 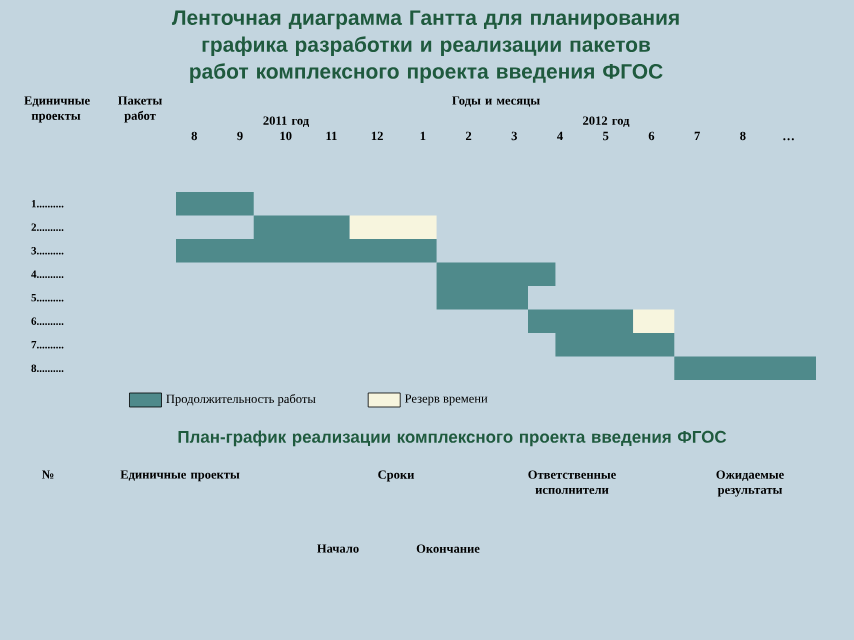 I want to click on text: План-график реализации комплексного проекта введения ФГОС, so click(x=452, y=438).